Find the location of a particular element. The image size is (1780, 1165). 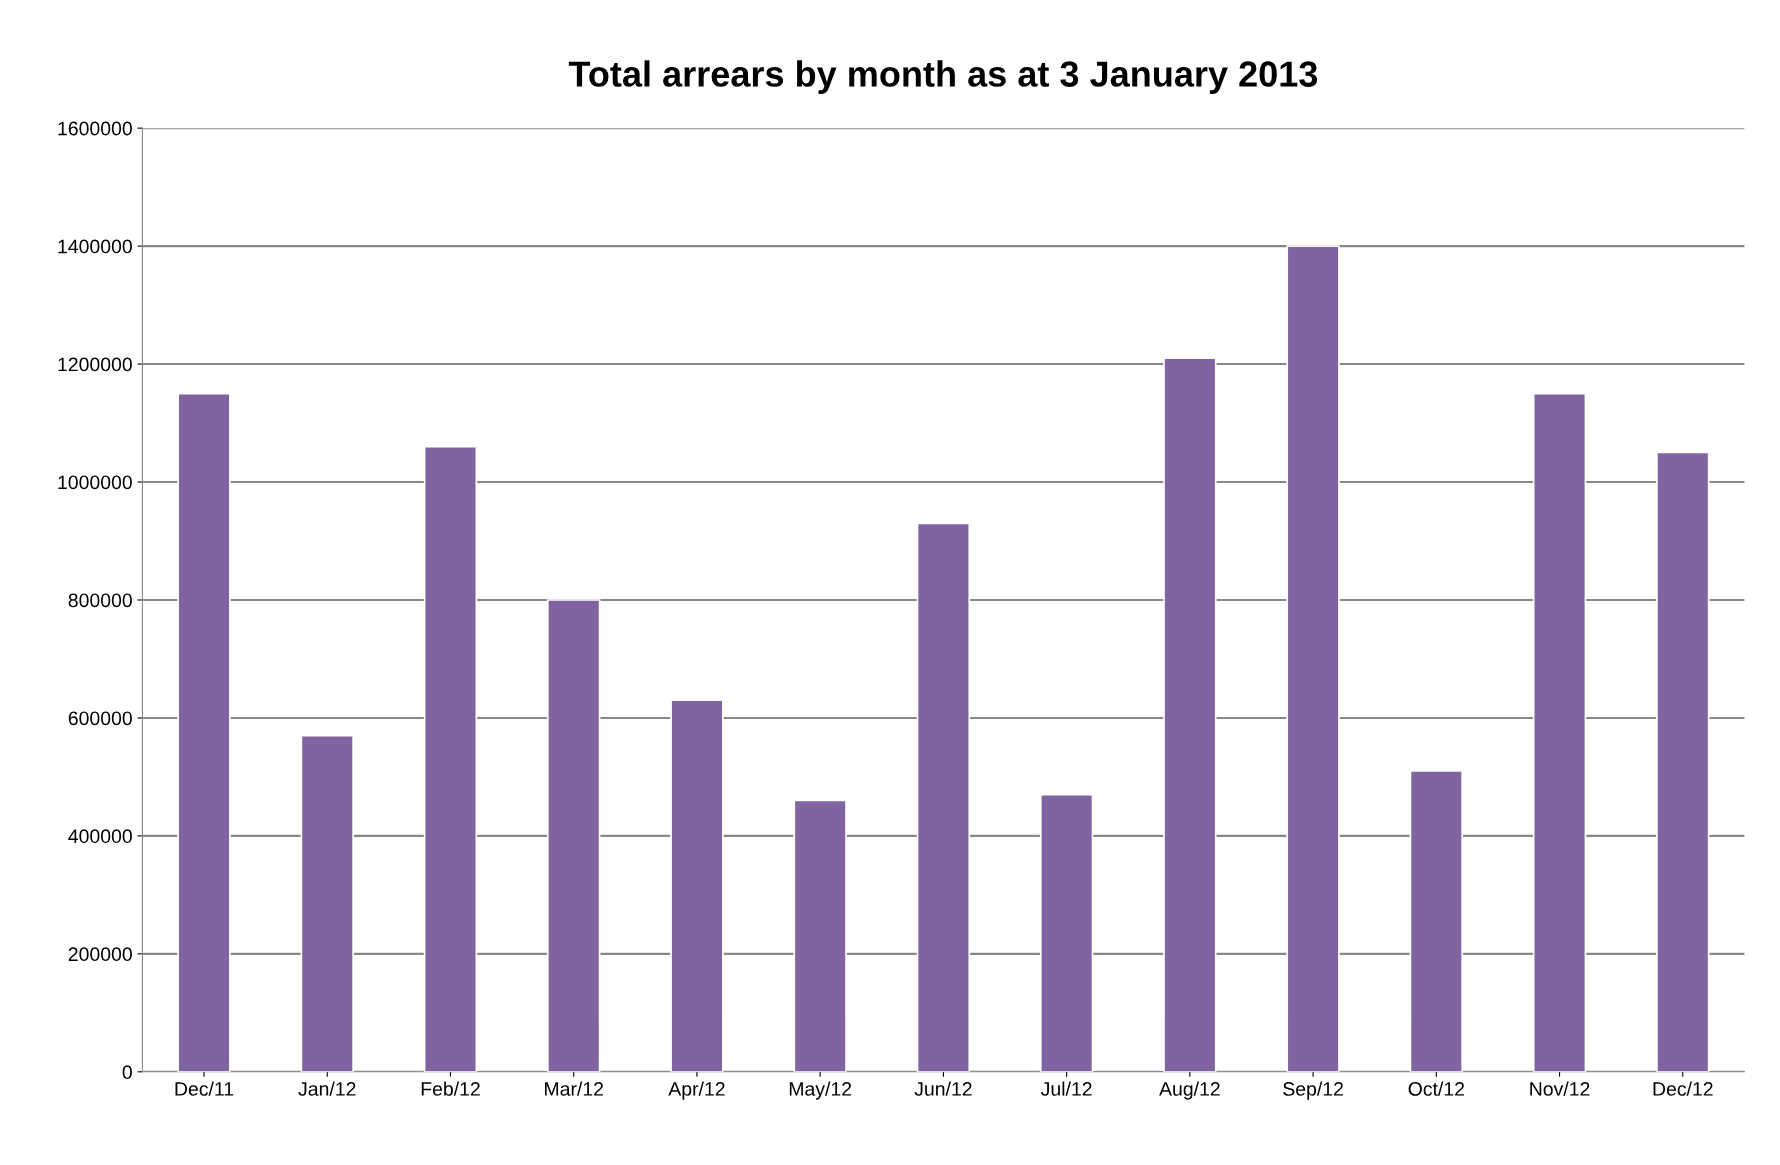

y-tick-label: 1400000 is located at coordinates (95, 246).